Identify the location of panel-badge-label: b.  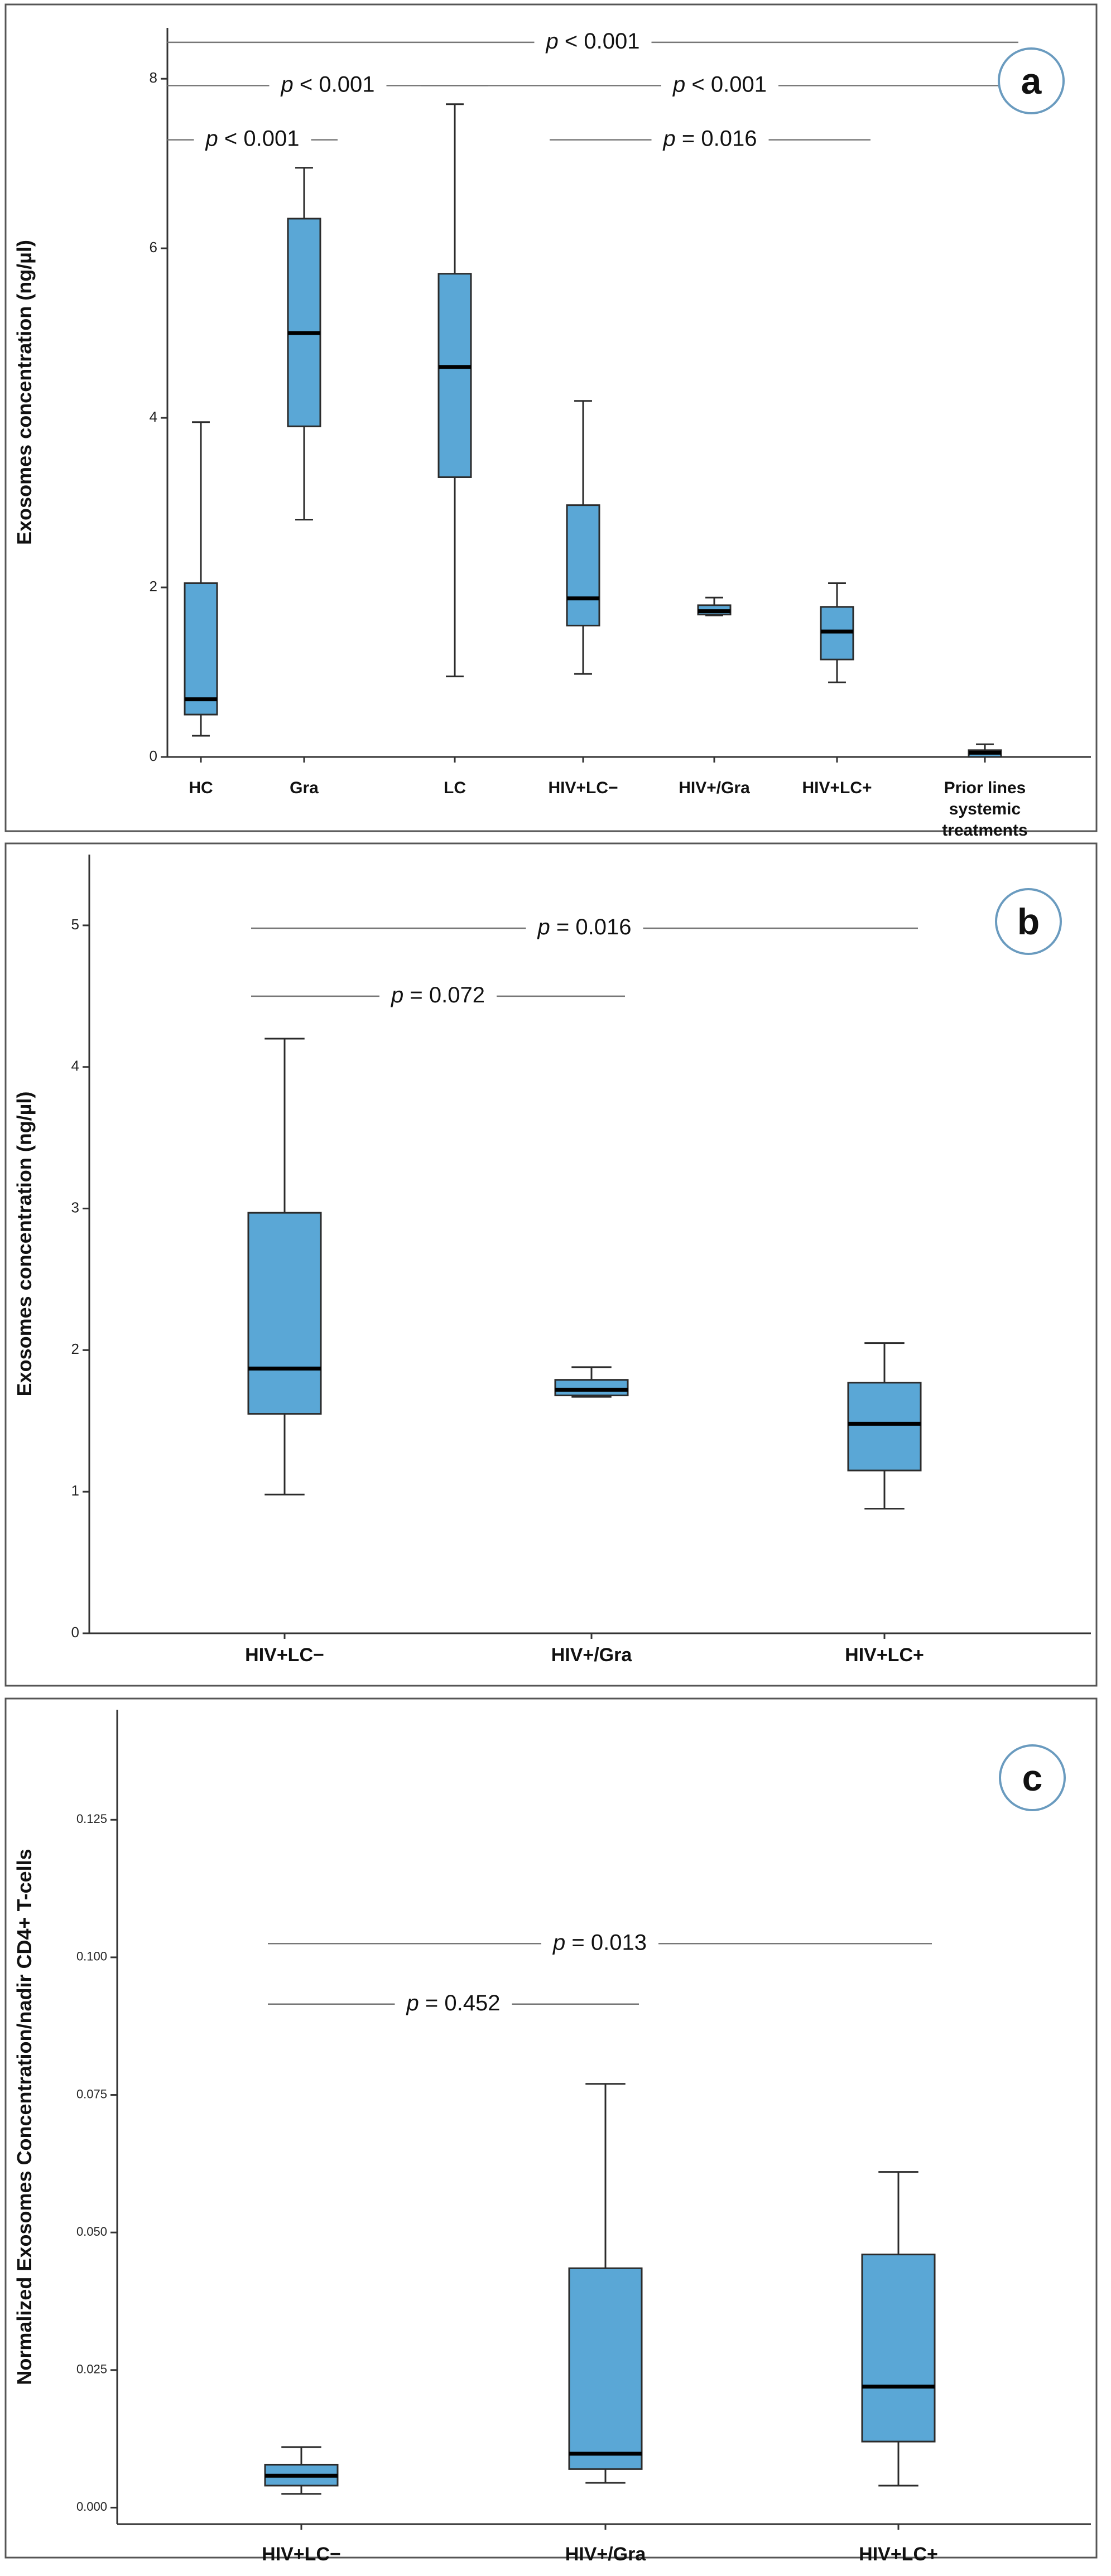
(1028, 921).